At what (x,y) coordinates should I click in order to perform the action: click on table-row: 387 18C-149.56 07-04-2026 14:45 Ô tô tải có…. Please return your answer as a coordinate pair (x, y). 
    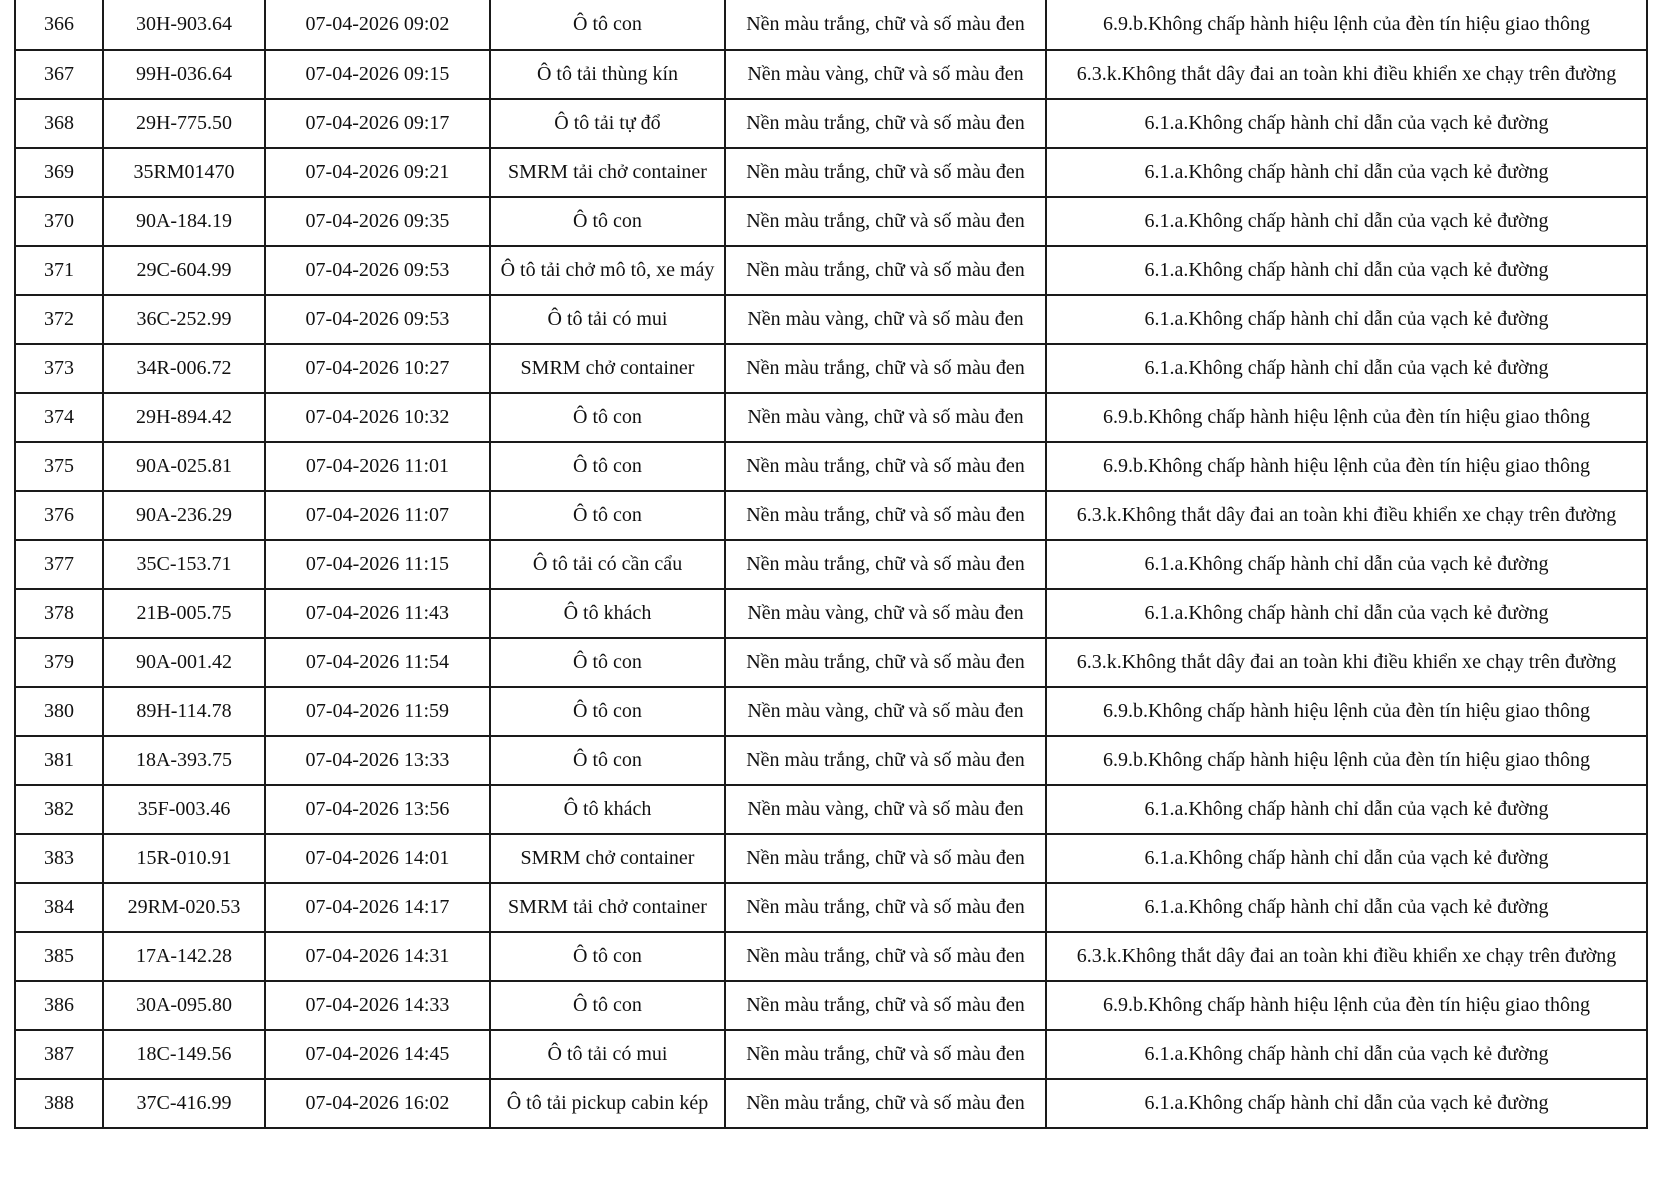
    Looking at the image, I should click on (831, 1054).